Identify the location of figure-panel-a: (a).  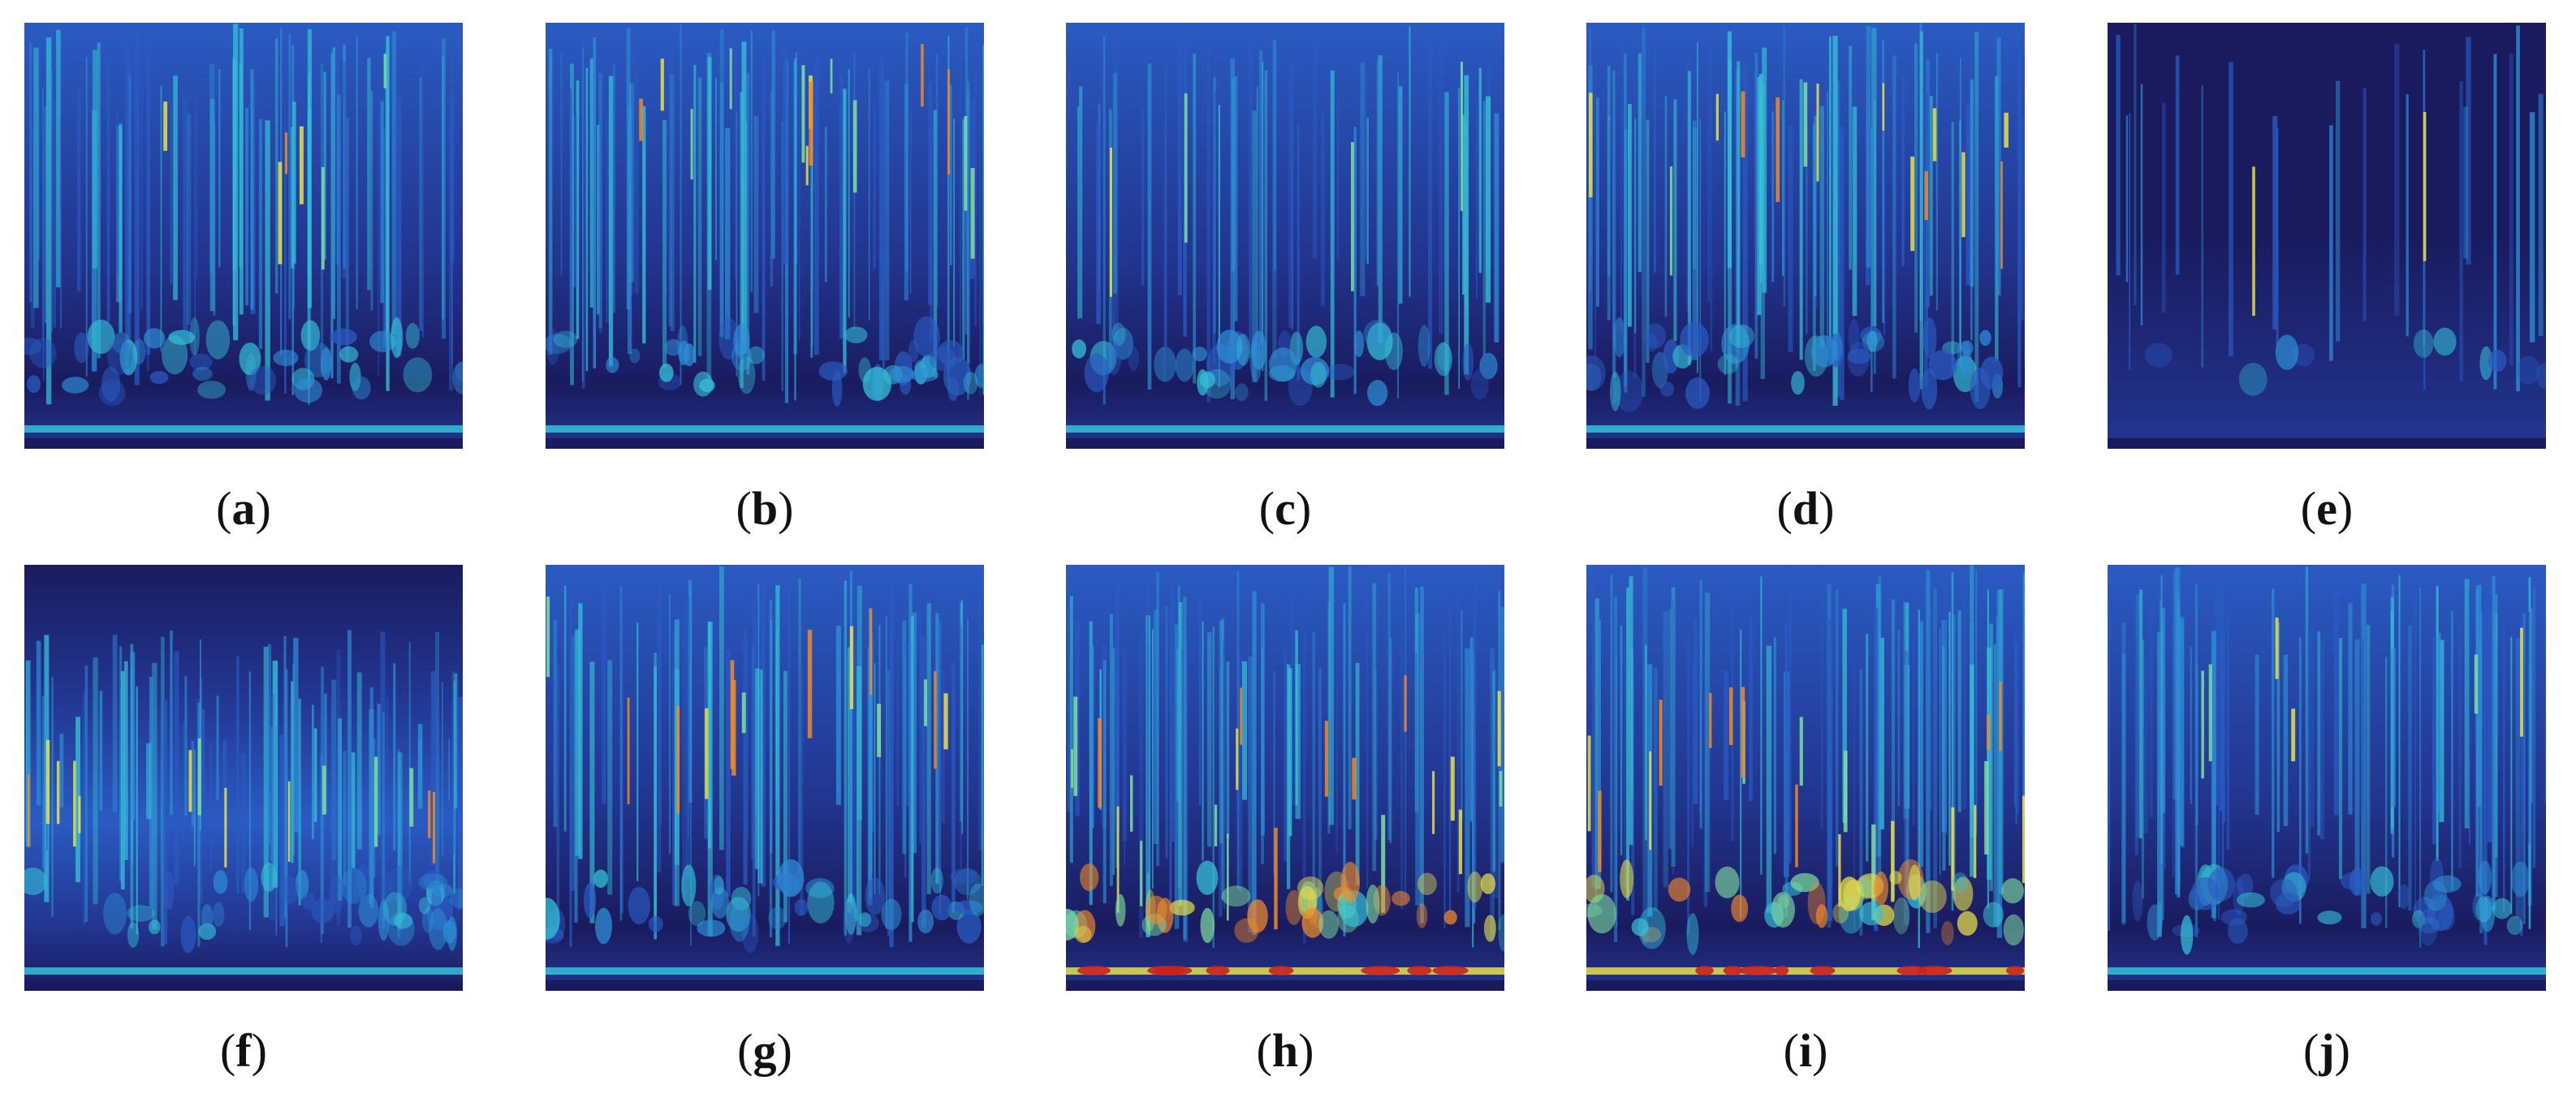
(243, 282).